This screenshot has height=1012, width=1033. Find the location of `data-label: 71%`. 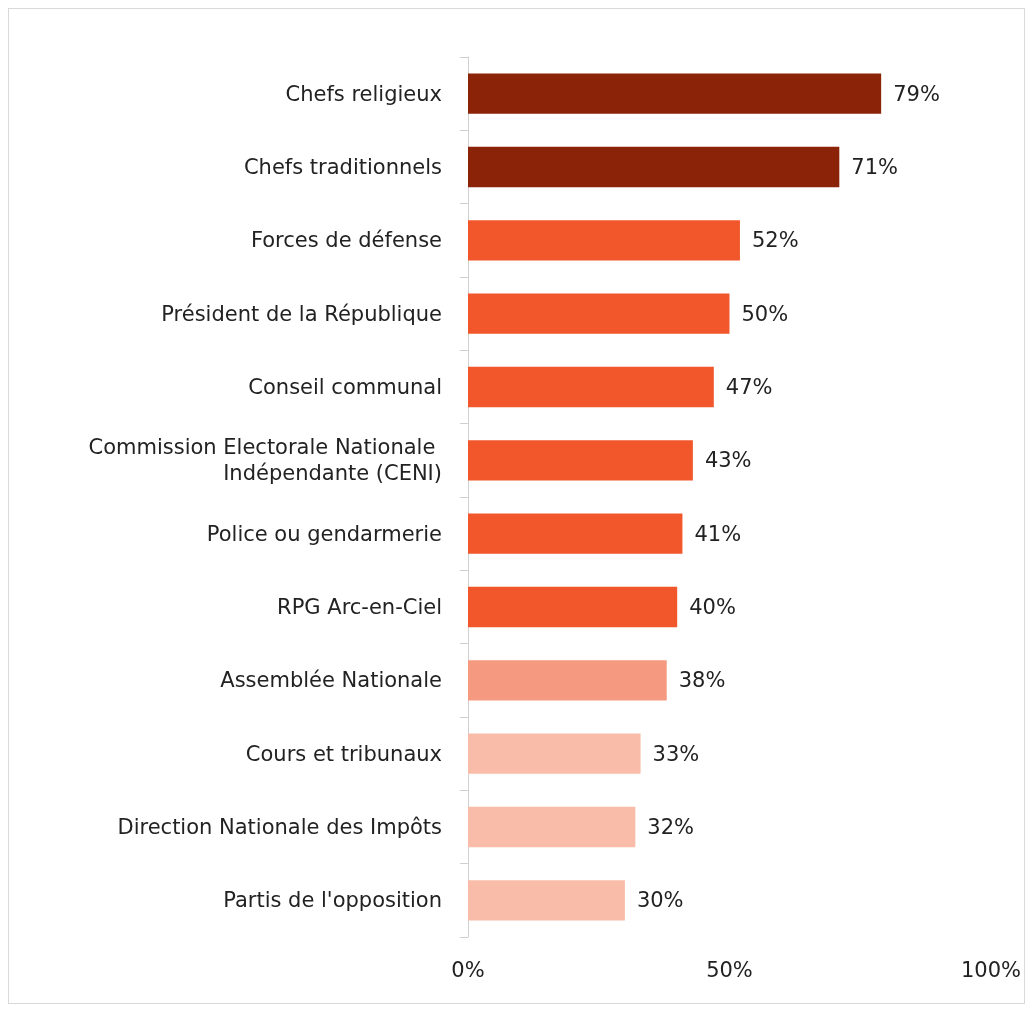

data-label: 71% is located at coordinates (874, 167).